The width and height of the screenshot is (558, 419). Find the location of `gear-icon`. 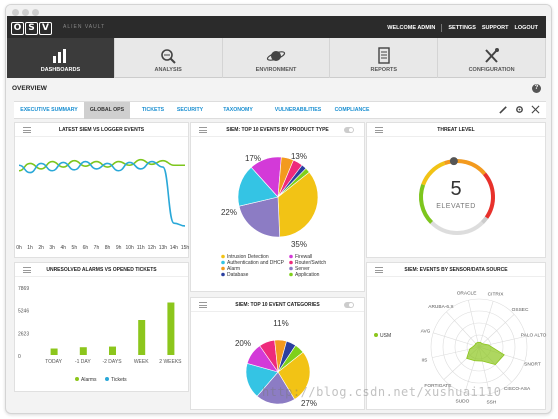

gear-icon is located at coordinates (519, 109).